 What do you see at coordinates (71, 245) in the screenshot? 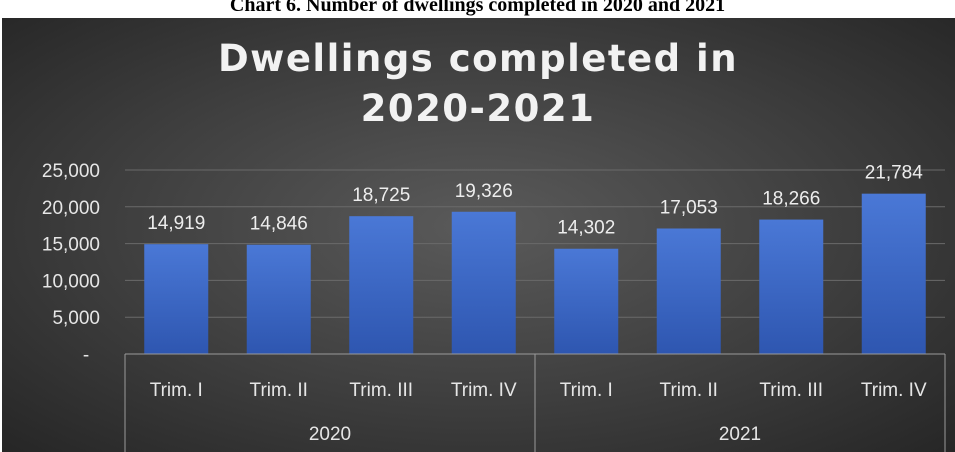
I see `y-tick-label: 15,000` at bounding box center [71, 245].